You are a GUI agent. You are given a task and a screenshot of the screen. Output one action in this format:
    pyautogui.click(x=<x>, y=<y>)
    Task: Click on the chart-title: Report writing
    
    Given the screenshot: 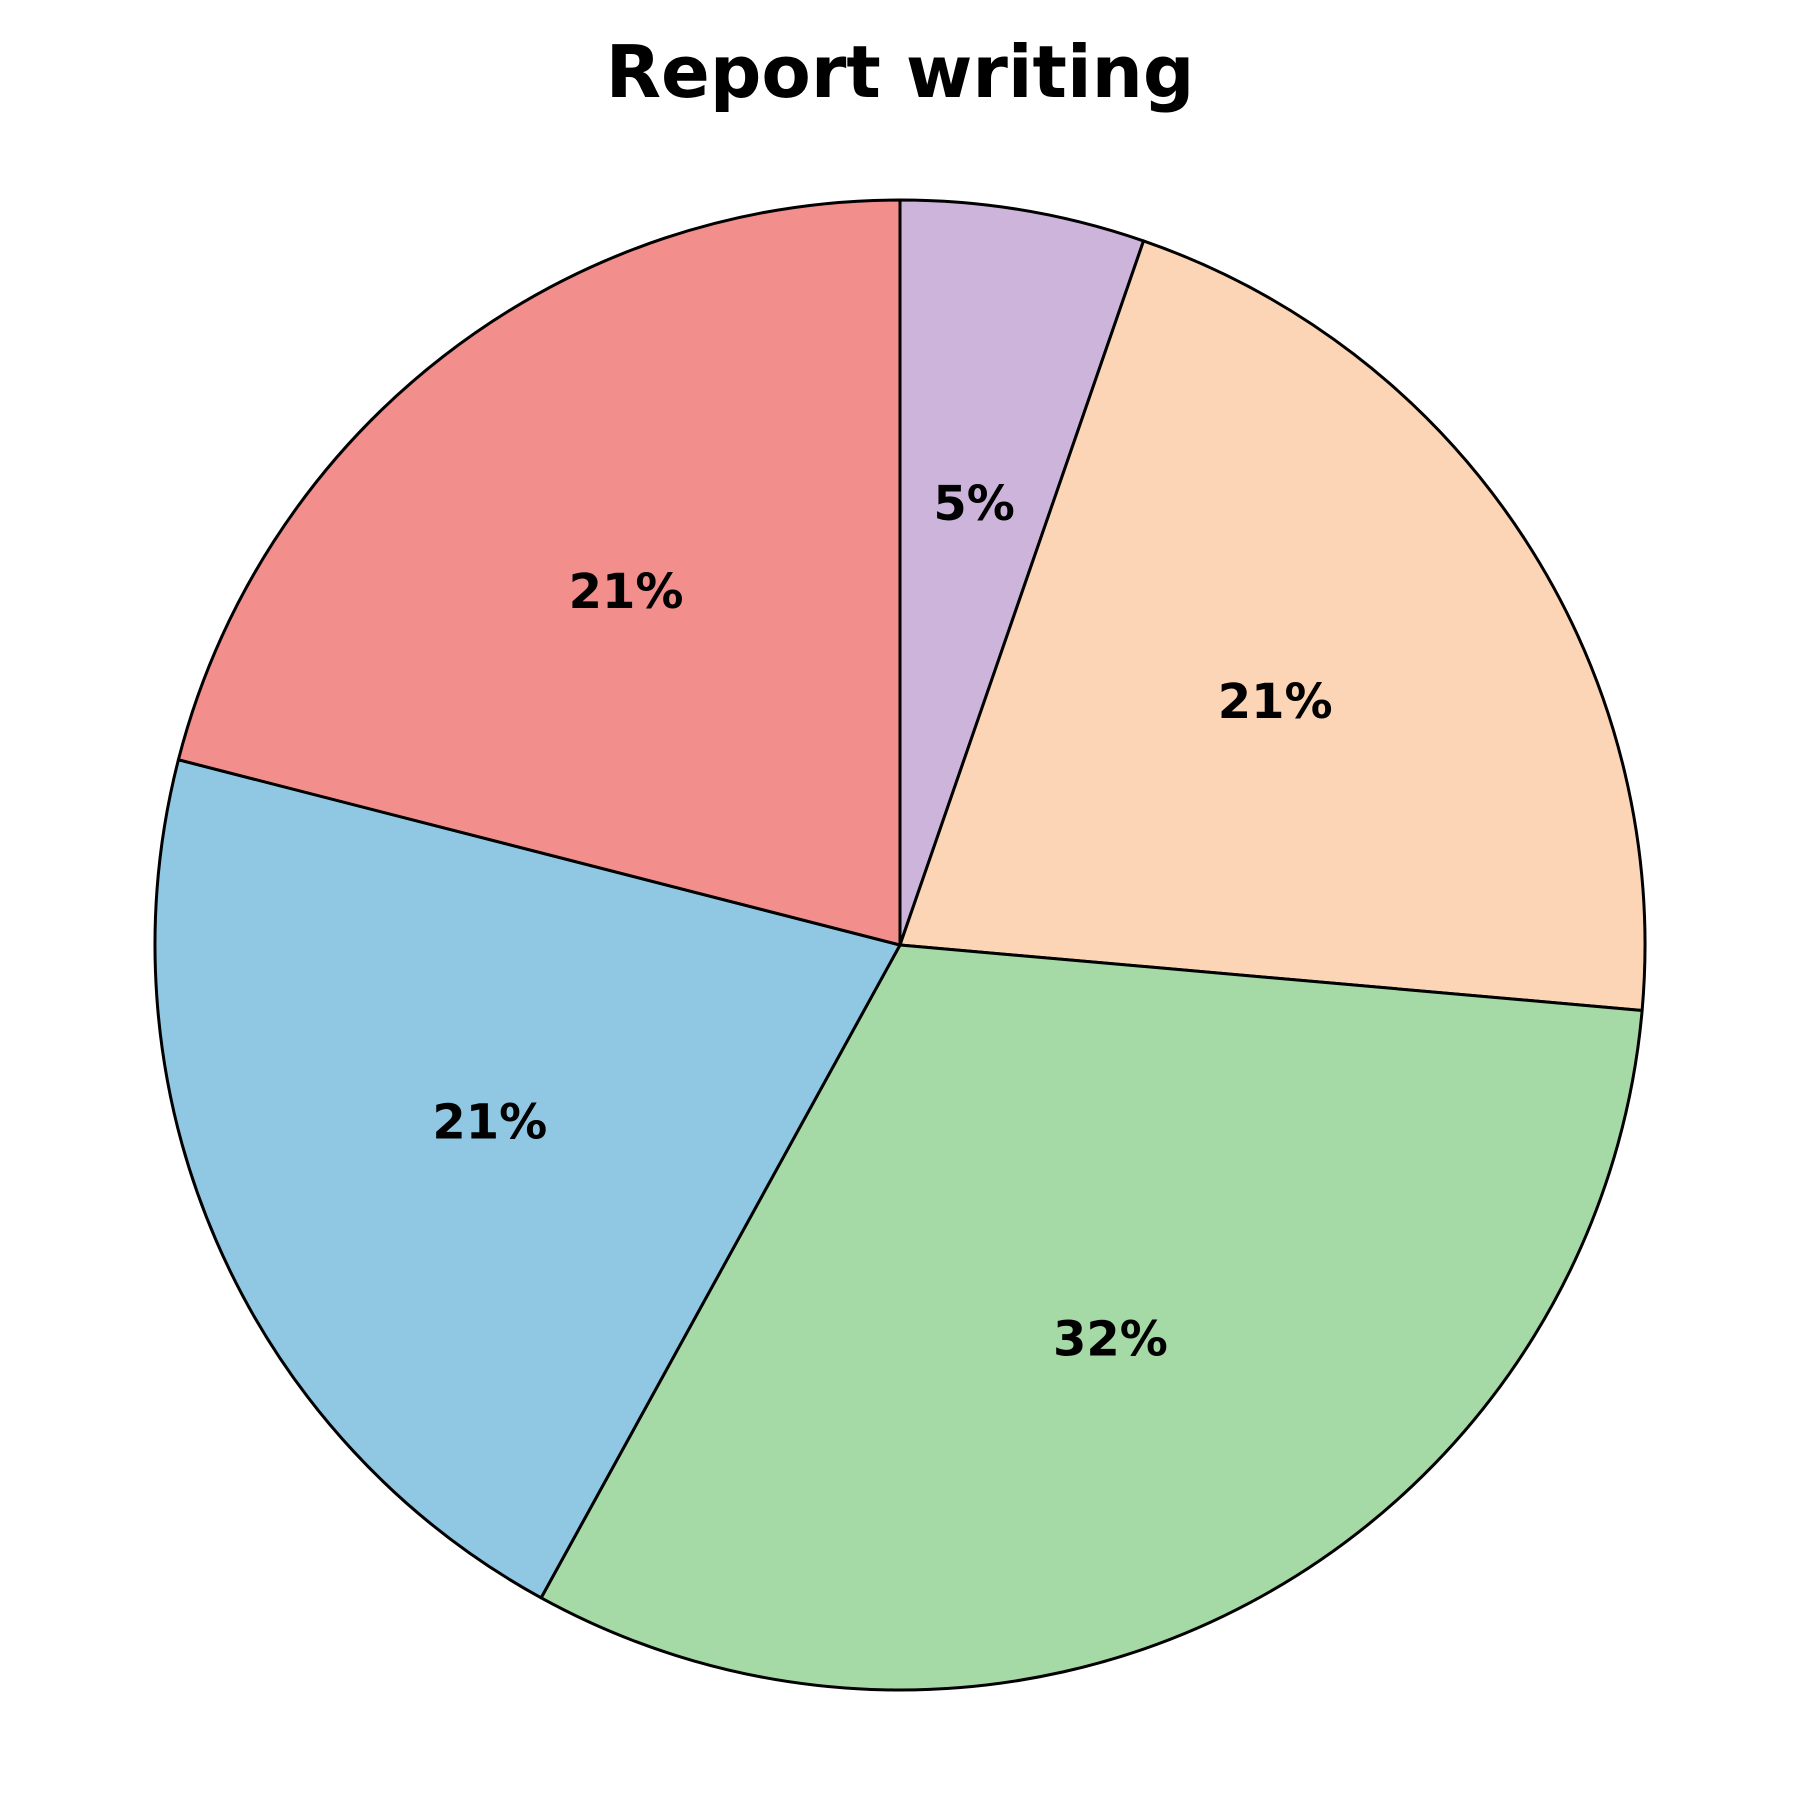 What is the action you would take?
    pyautogui.click(x=900, y=72)
    